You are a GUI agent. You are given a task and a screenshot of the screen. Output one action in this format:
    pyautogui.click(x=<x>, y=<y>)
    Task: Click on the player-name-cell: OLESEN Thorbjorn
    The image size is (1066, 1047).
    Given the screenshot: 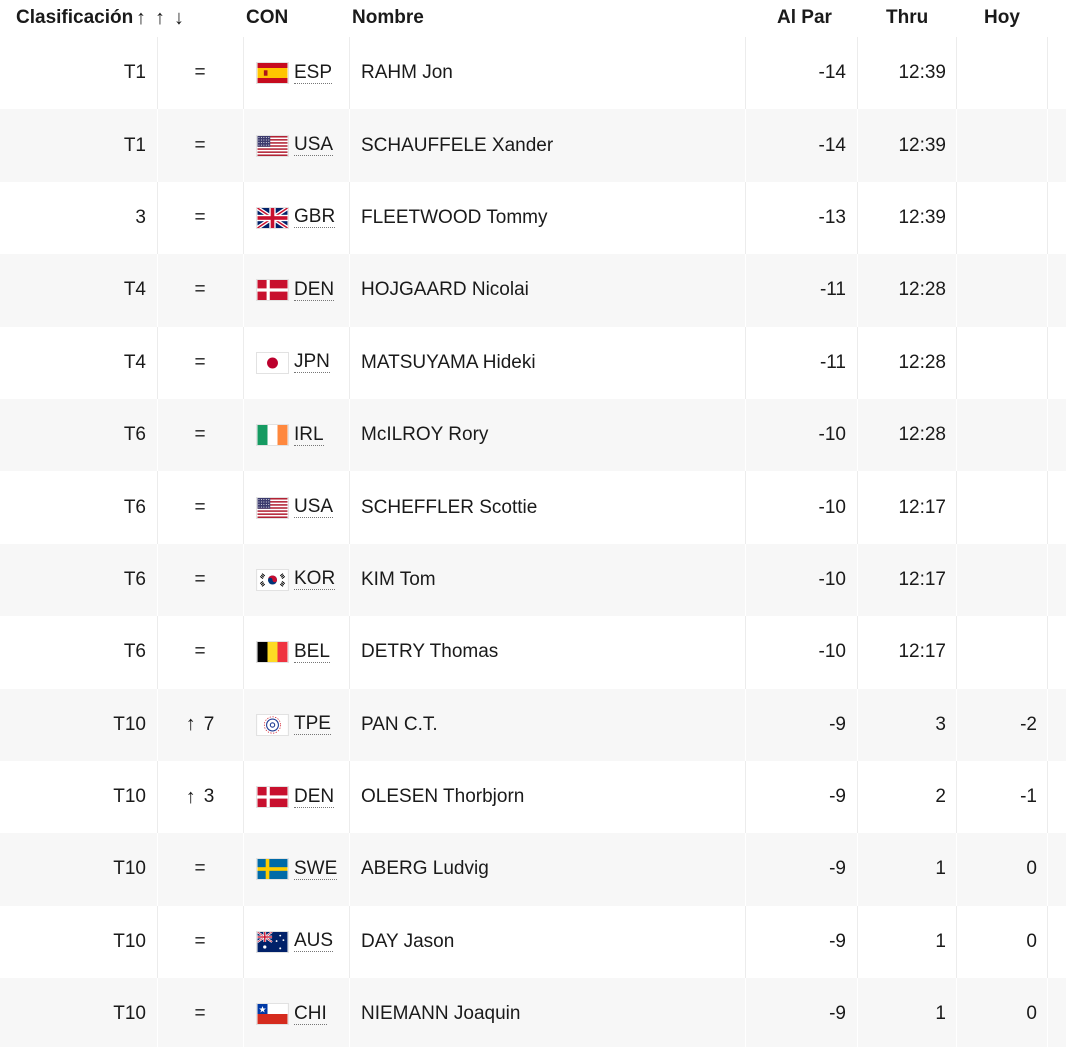 What is the action you would take?
    pyautogui.click(x=443, y=797)
    